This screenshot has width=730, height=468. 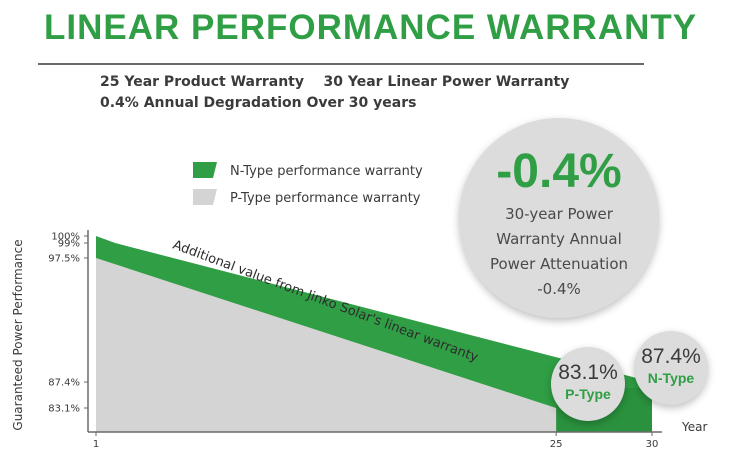 I want to click on p-type-end-badge: 83.1% P-Type, so click(x=588, y=384).